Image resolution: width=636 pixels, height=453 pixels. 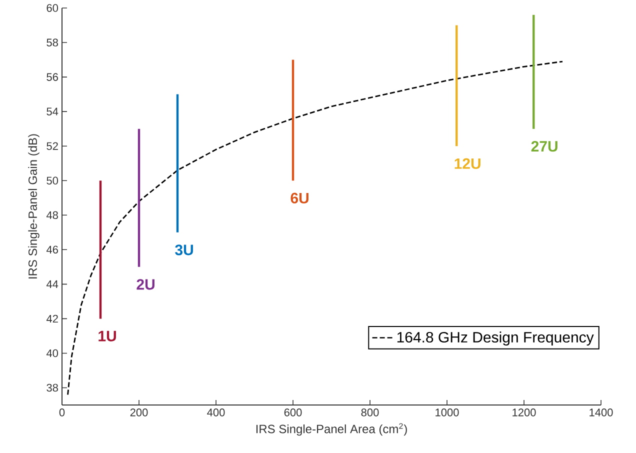 I want to click on y-tick-label: 60, so click(x=52, y=8).